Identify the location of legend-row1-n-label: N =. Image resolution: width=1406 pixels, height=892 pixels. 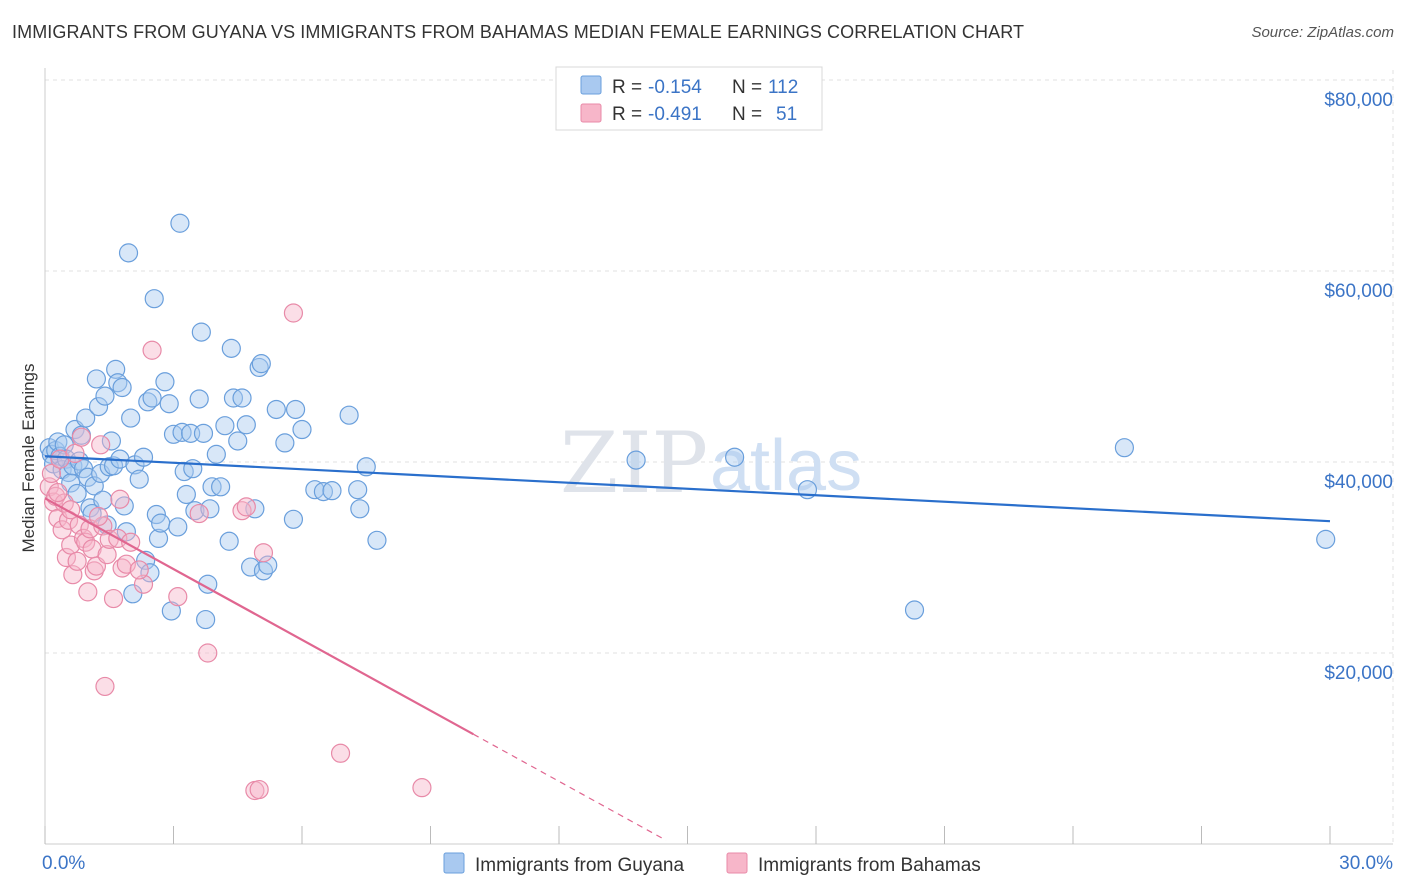
(747, 87).